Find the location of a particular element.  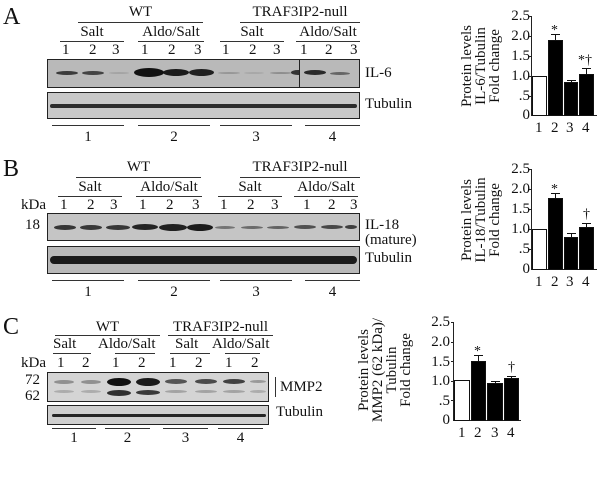

kda-marker-72: 72 is located at coordinates (32, 380).